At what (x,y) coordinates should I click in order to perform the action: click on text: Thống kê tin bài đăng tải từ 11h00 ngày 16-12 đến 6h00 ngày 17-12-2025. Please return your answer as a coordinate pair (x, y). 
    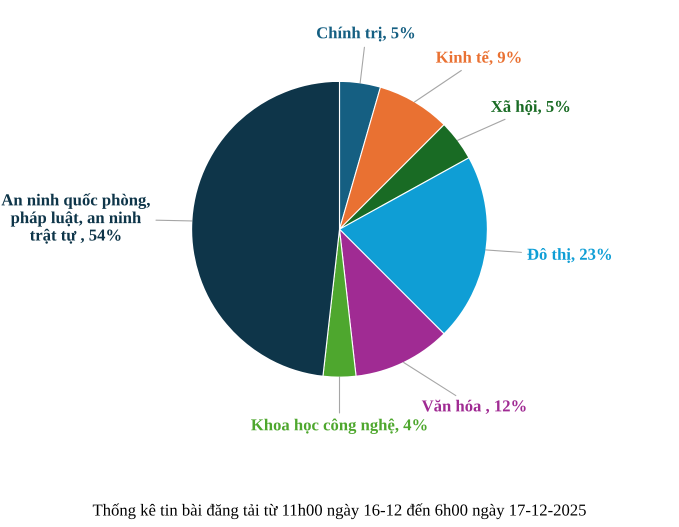
    Looking at the image, I should click on (339, 511).